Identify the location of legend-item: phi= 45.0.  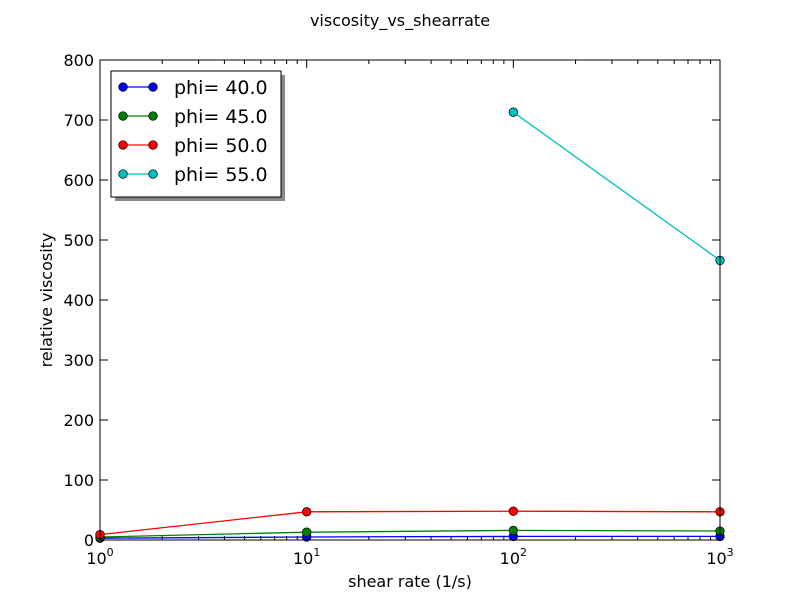
(193, 117).